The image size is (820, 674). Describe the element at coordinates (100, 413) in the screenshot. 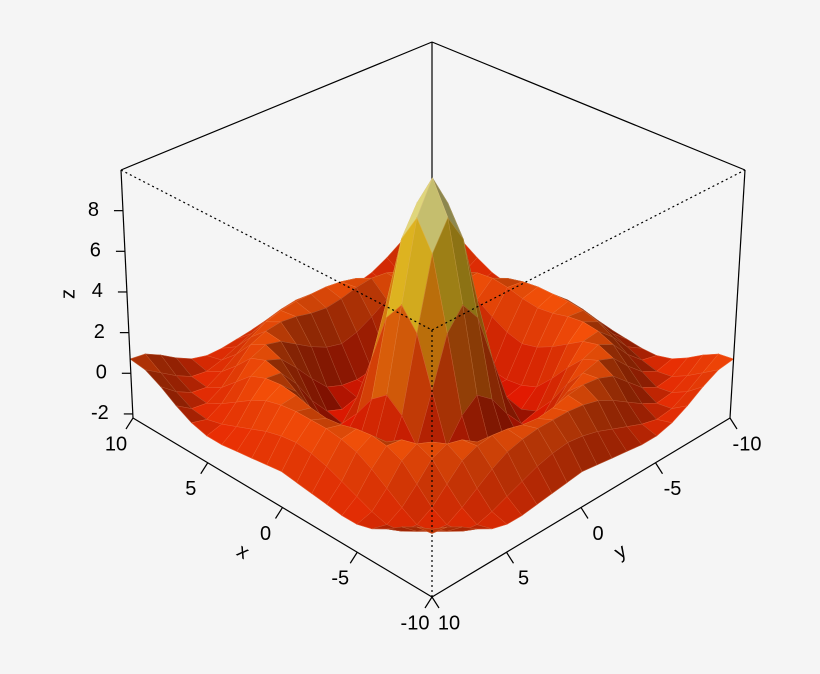

I see `z-tick-label: -2` at that location.